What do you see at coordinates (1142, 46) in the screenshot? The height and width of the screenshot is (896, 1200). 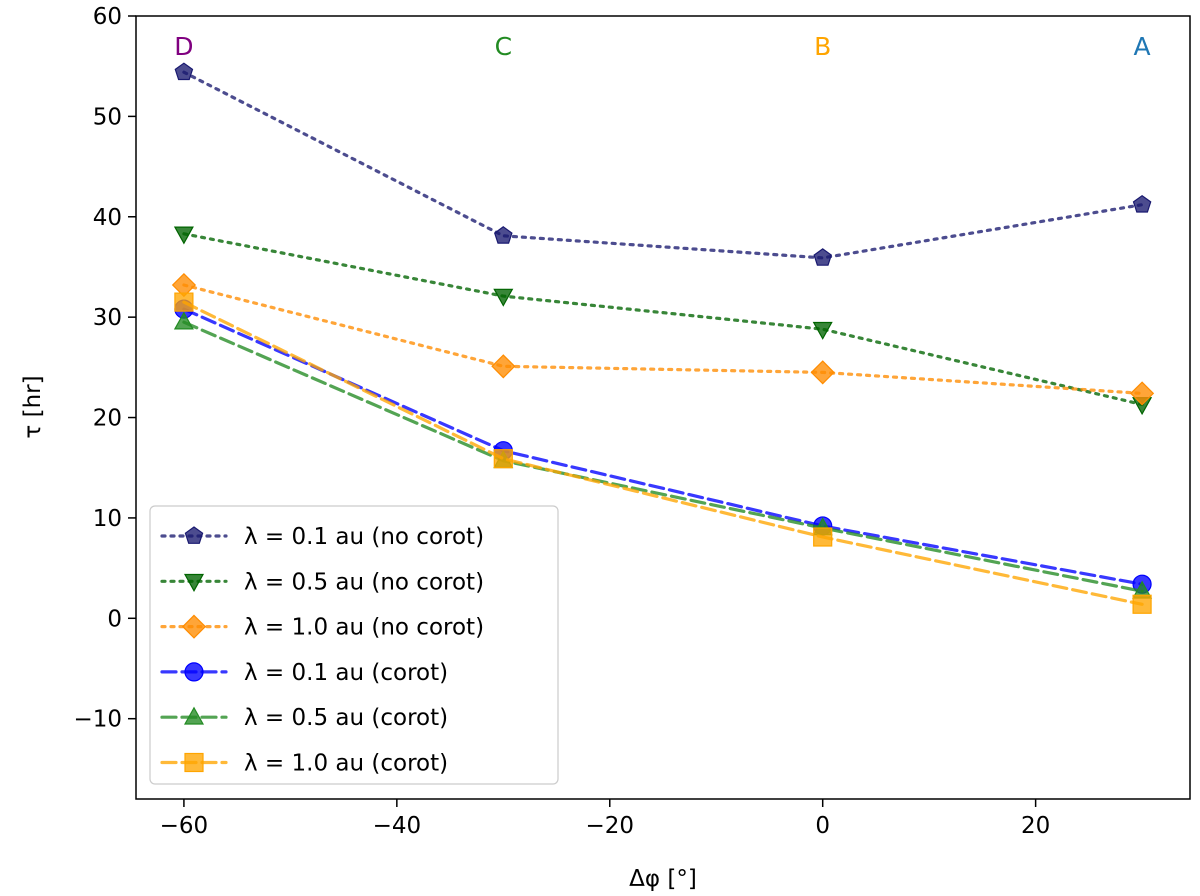 I see `point-label: A` at bounding box center [1142, 46].